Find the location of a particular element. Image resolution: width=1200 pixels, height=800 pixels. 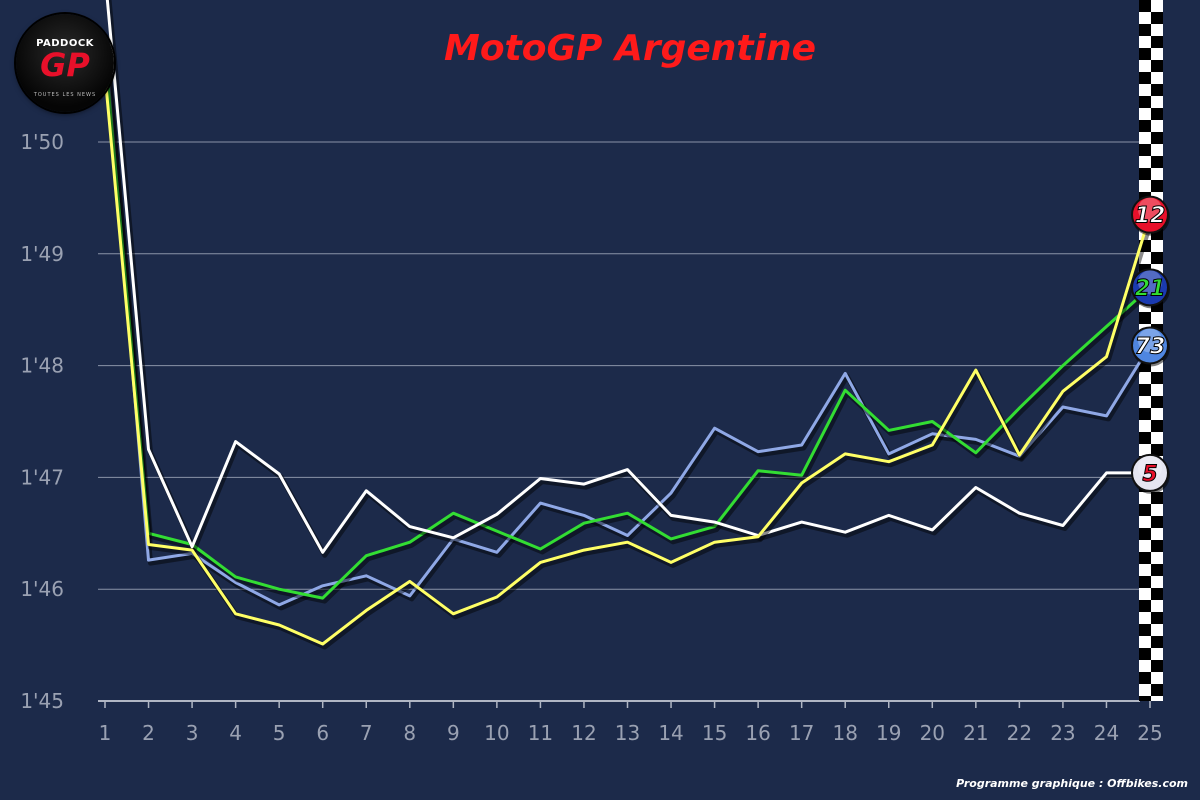

x-tick-label: 2 is located at coordinates (148, 733).